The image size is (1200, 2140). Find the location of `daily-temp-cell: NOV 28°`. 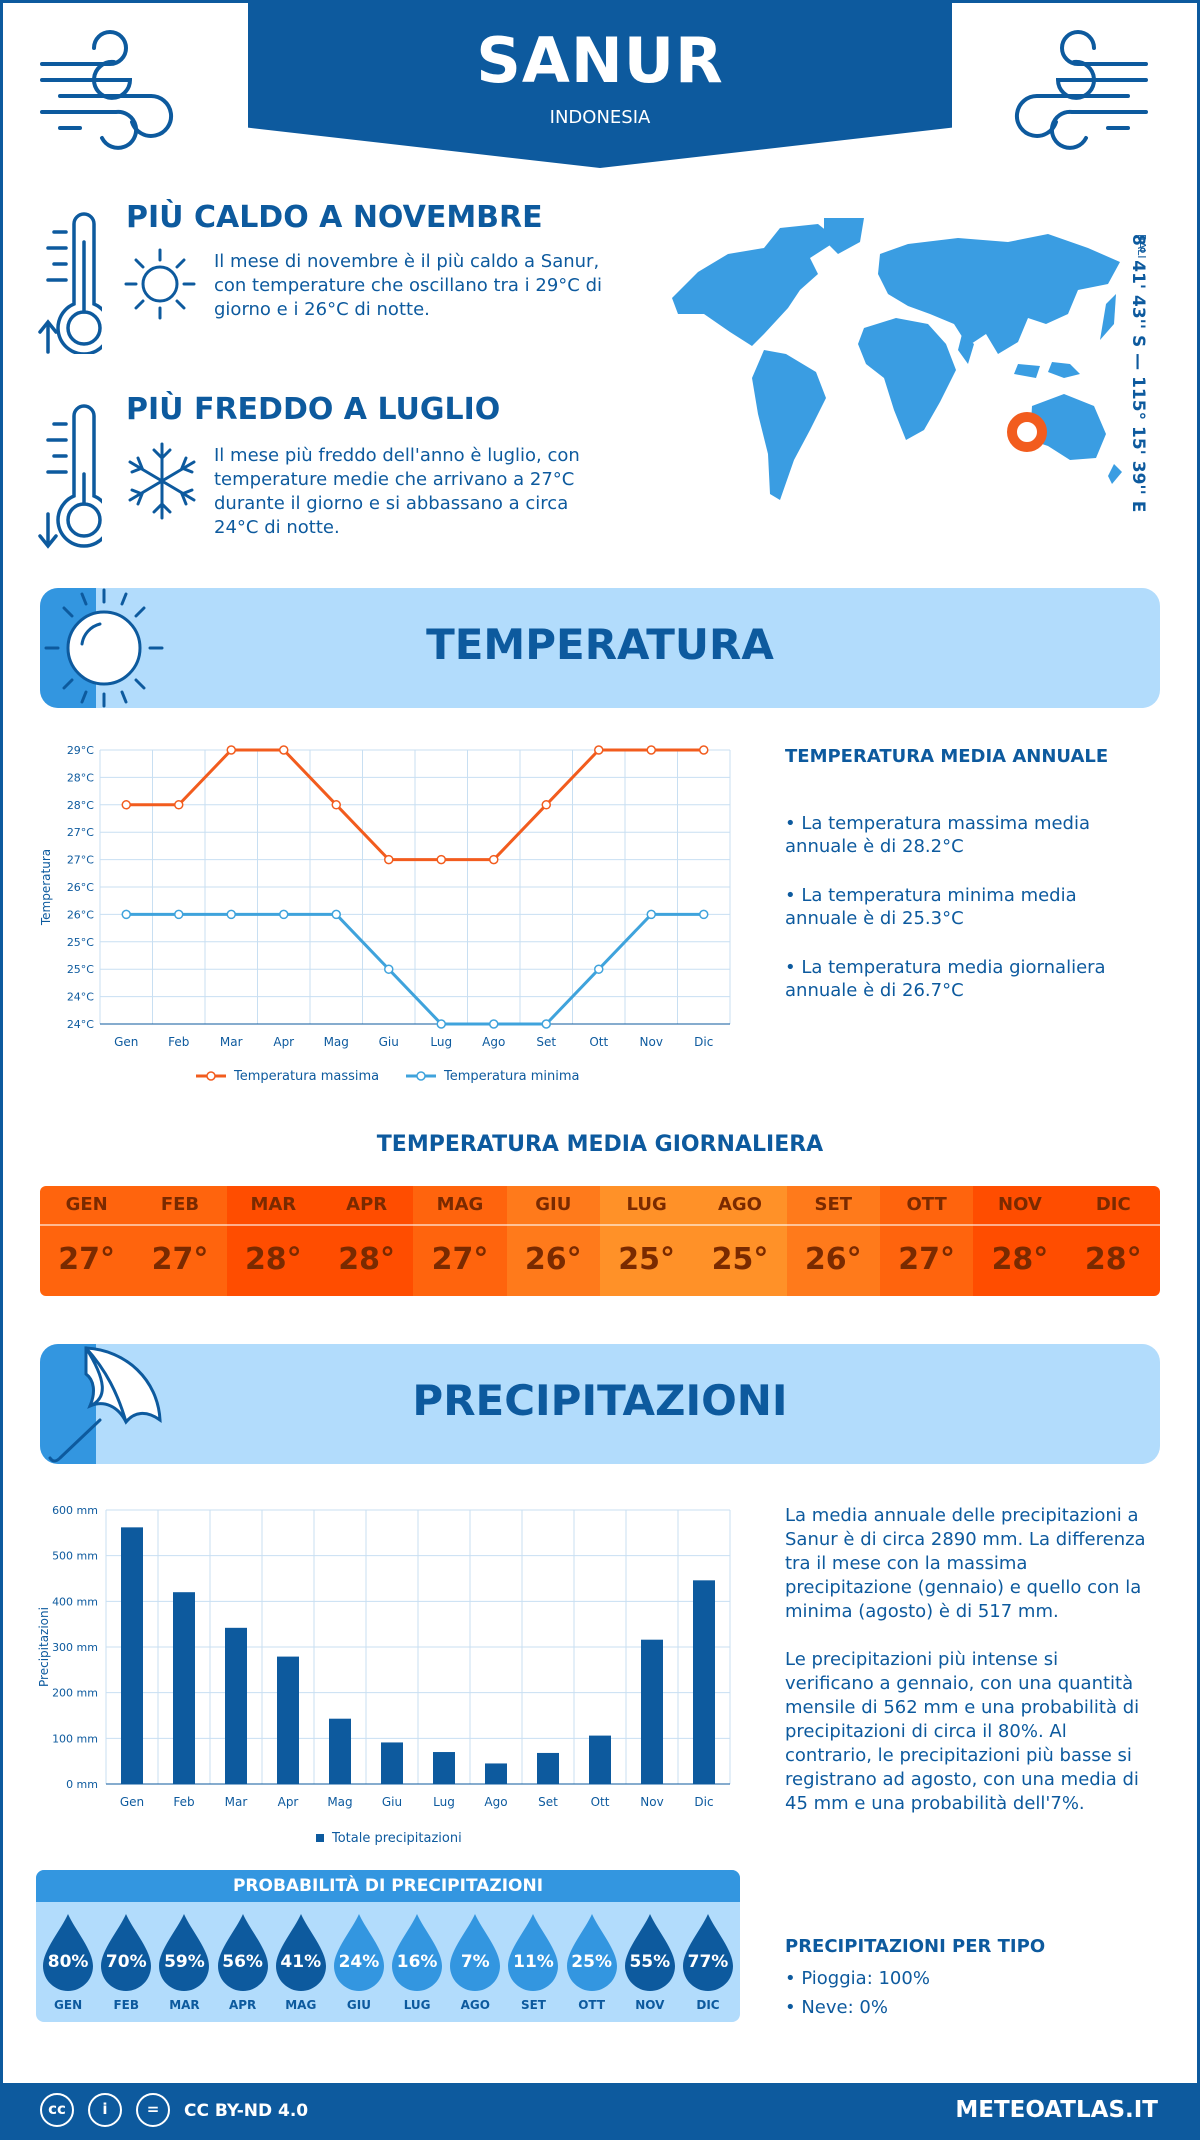

daily-temp-cell: NOV 28° is located at coordinates (1020, 1241).